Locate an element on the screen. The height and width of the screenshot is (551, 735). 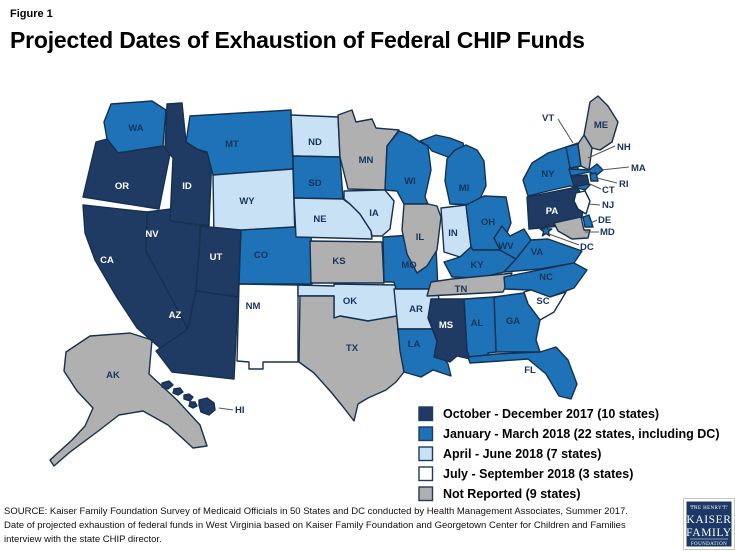
legend-label-jul-sep: July - September 2018 (3 states) is located at coordinates (538, 474).